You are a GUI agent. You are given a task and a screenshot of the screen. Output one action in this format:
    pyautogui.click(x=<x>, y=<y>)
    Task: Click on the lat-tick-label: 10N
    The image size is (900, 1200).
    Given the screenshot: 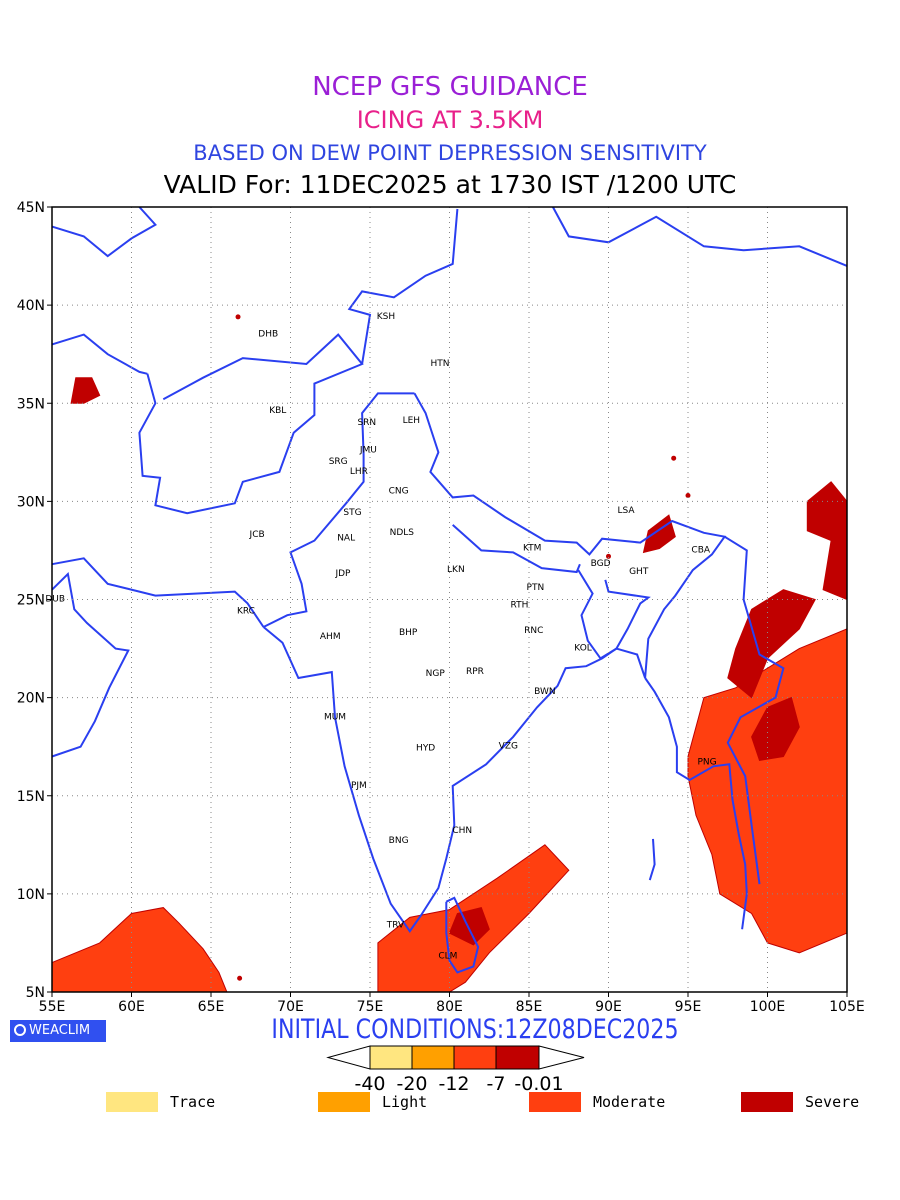 What is the action you would take?
    pyautogui.click(x=31, y=895)
    